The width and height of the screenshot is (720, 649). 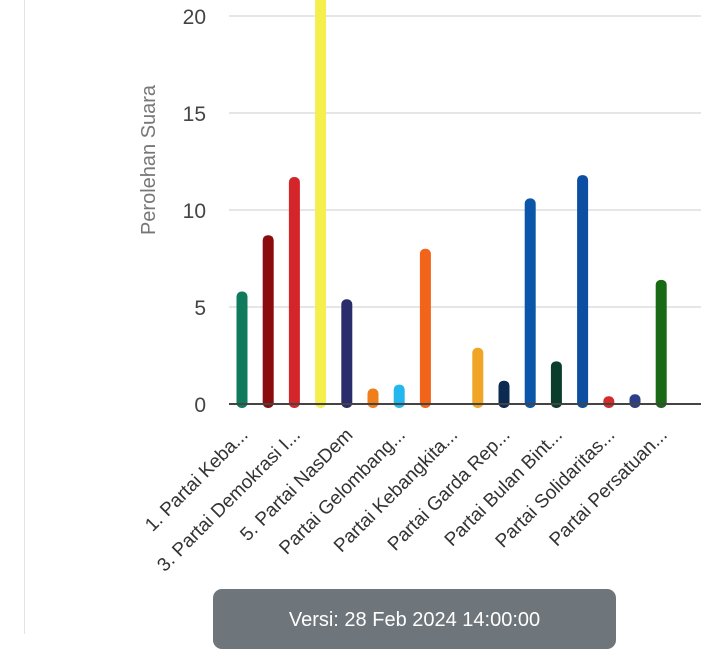 What do you see at coordinates (194, 17) in the screenshot?
I see `y-tick-label: 20` at bounding box center [194, 17].